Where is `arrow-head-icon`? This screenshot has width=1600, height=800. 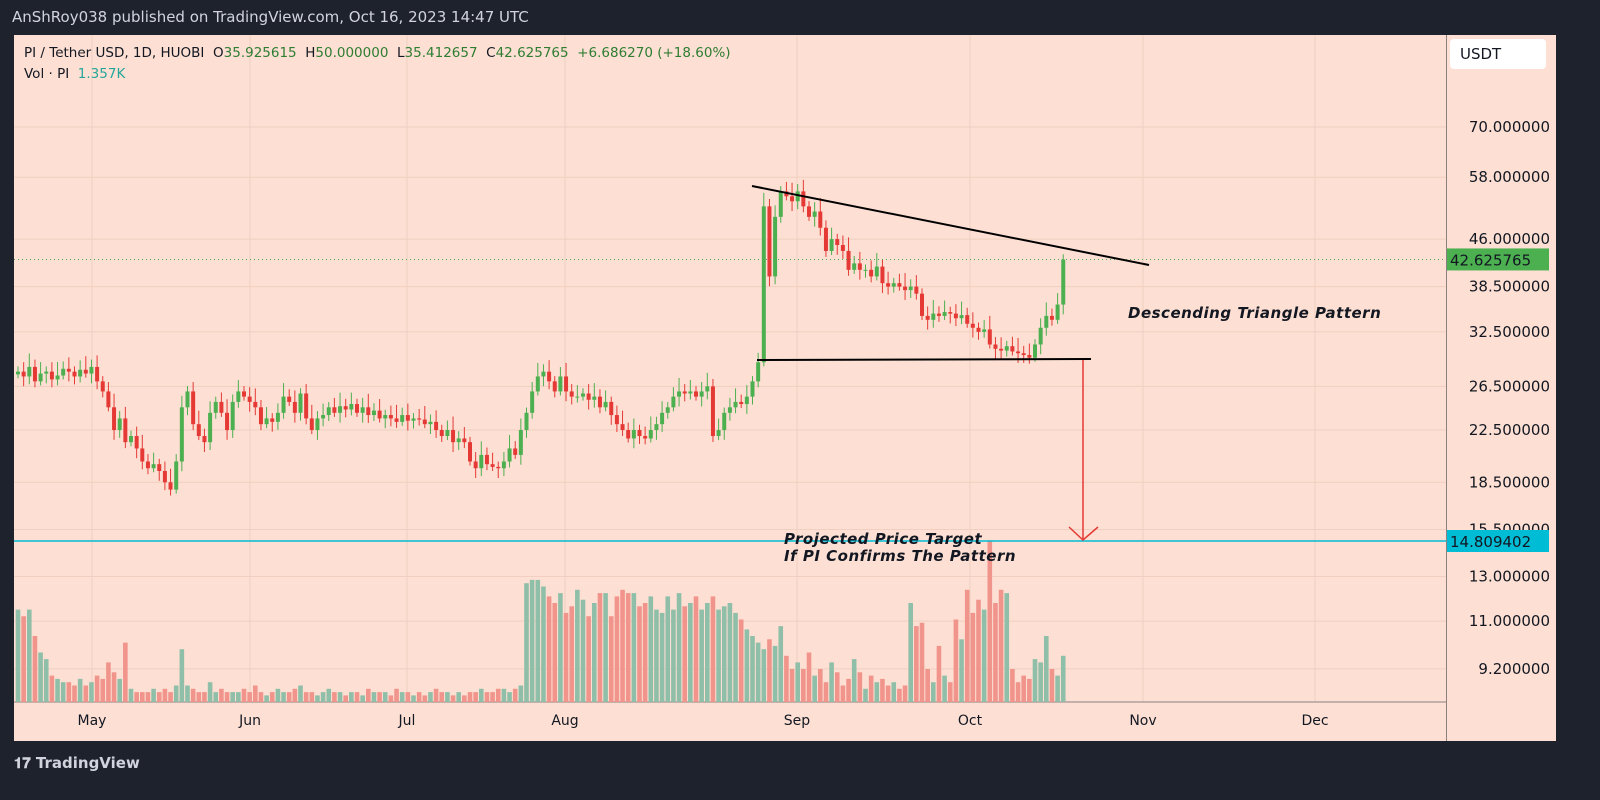 arrow-head-icon is located at coordinates (1083, 534).